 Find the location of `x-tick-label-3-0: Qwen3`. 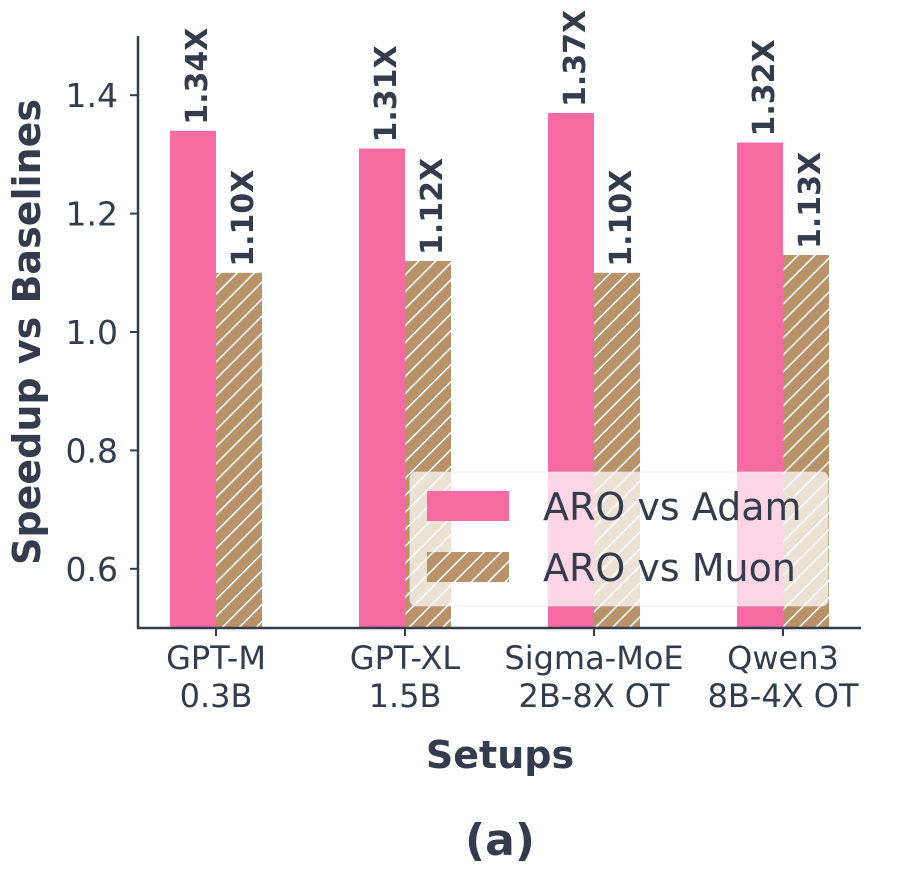

x-tick-label-3-0: Qwen3 is located at coordinates (783, 658).